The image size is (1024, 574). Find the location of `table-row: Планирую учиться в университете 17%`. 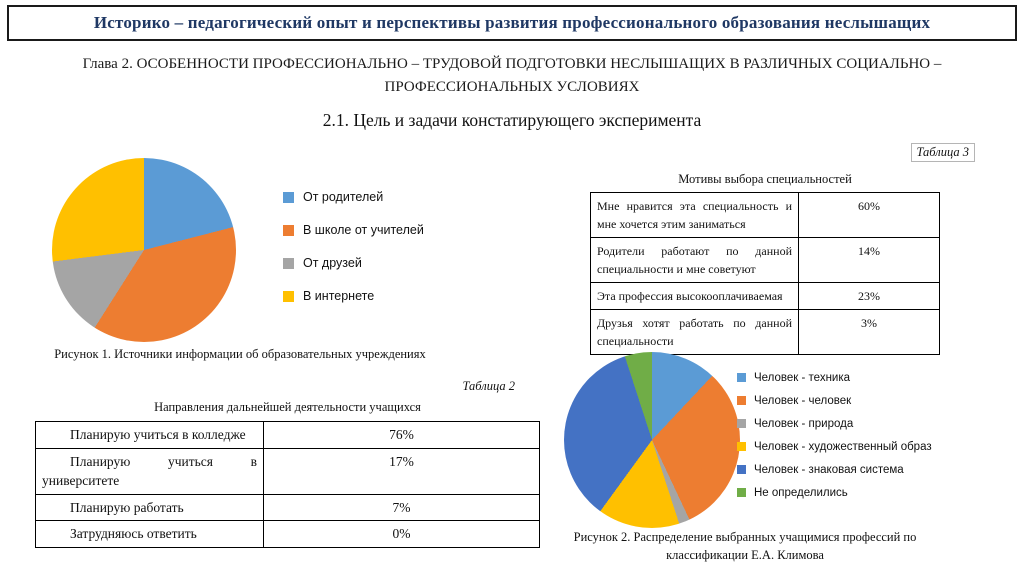

table-row: Планирую учиться в университете 17% is located at coordinates (287, 471).